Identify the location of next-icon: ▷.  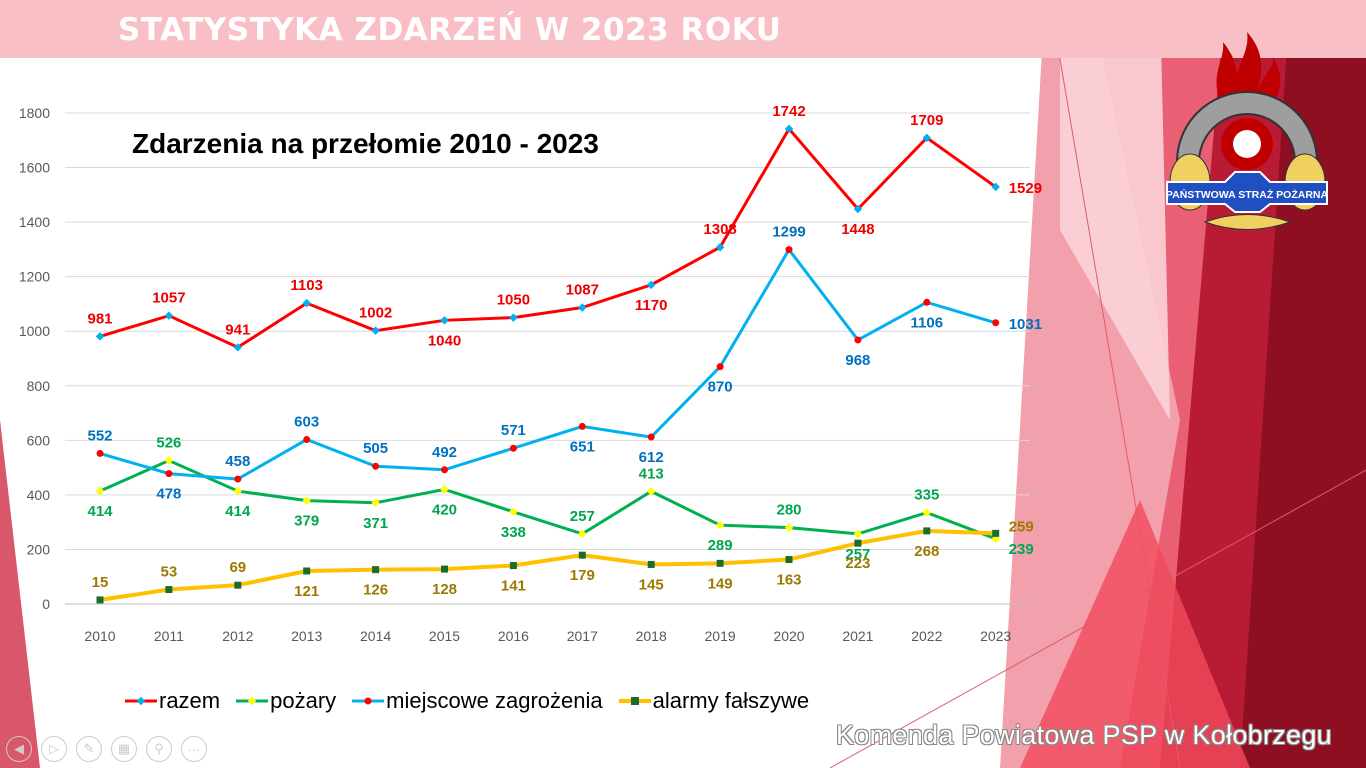
(54, 749).